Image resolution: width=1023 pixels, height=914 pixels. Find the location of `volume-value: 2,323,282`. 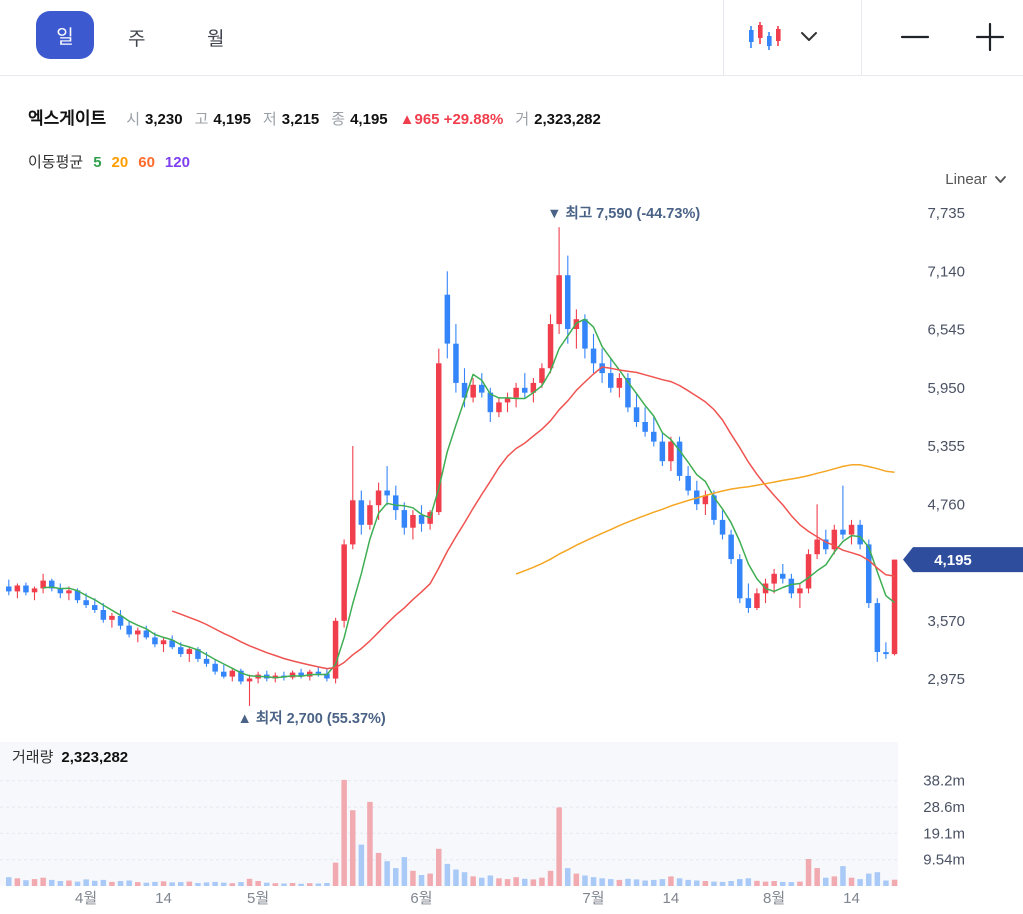

volume-value: 2,323,282 is located at coordinates (95, 757).